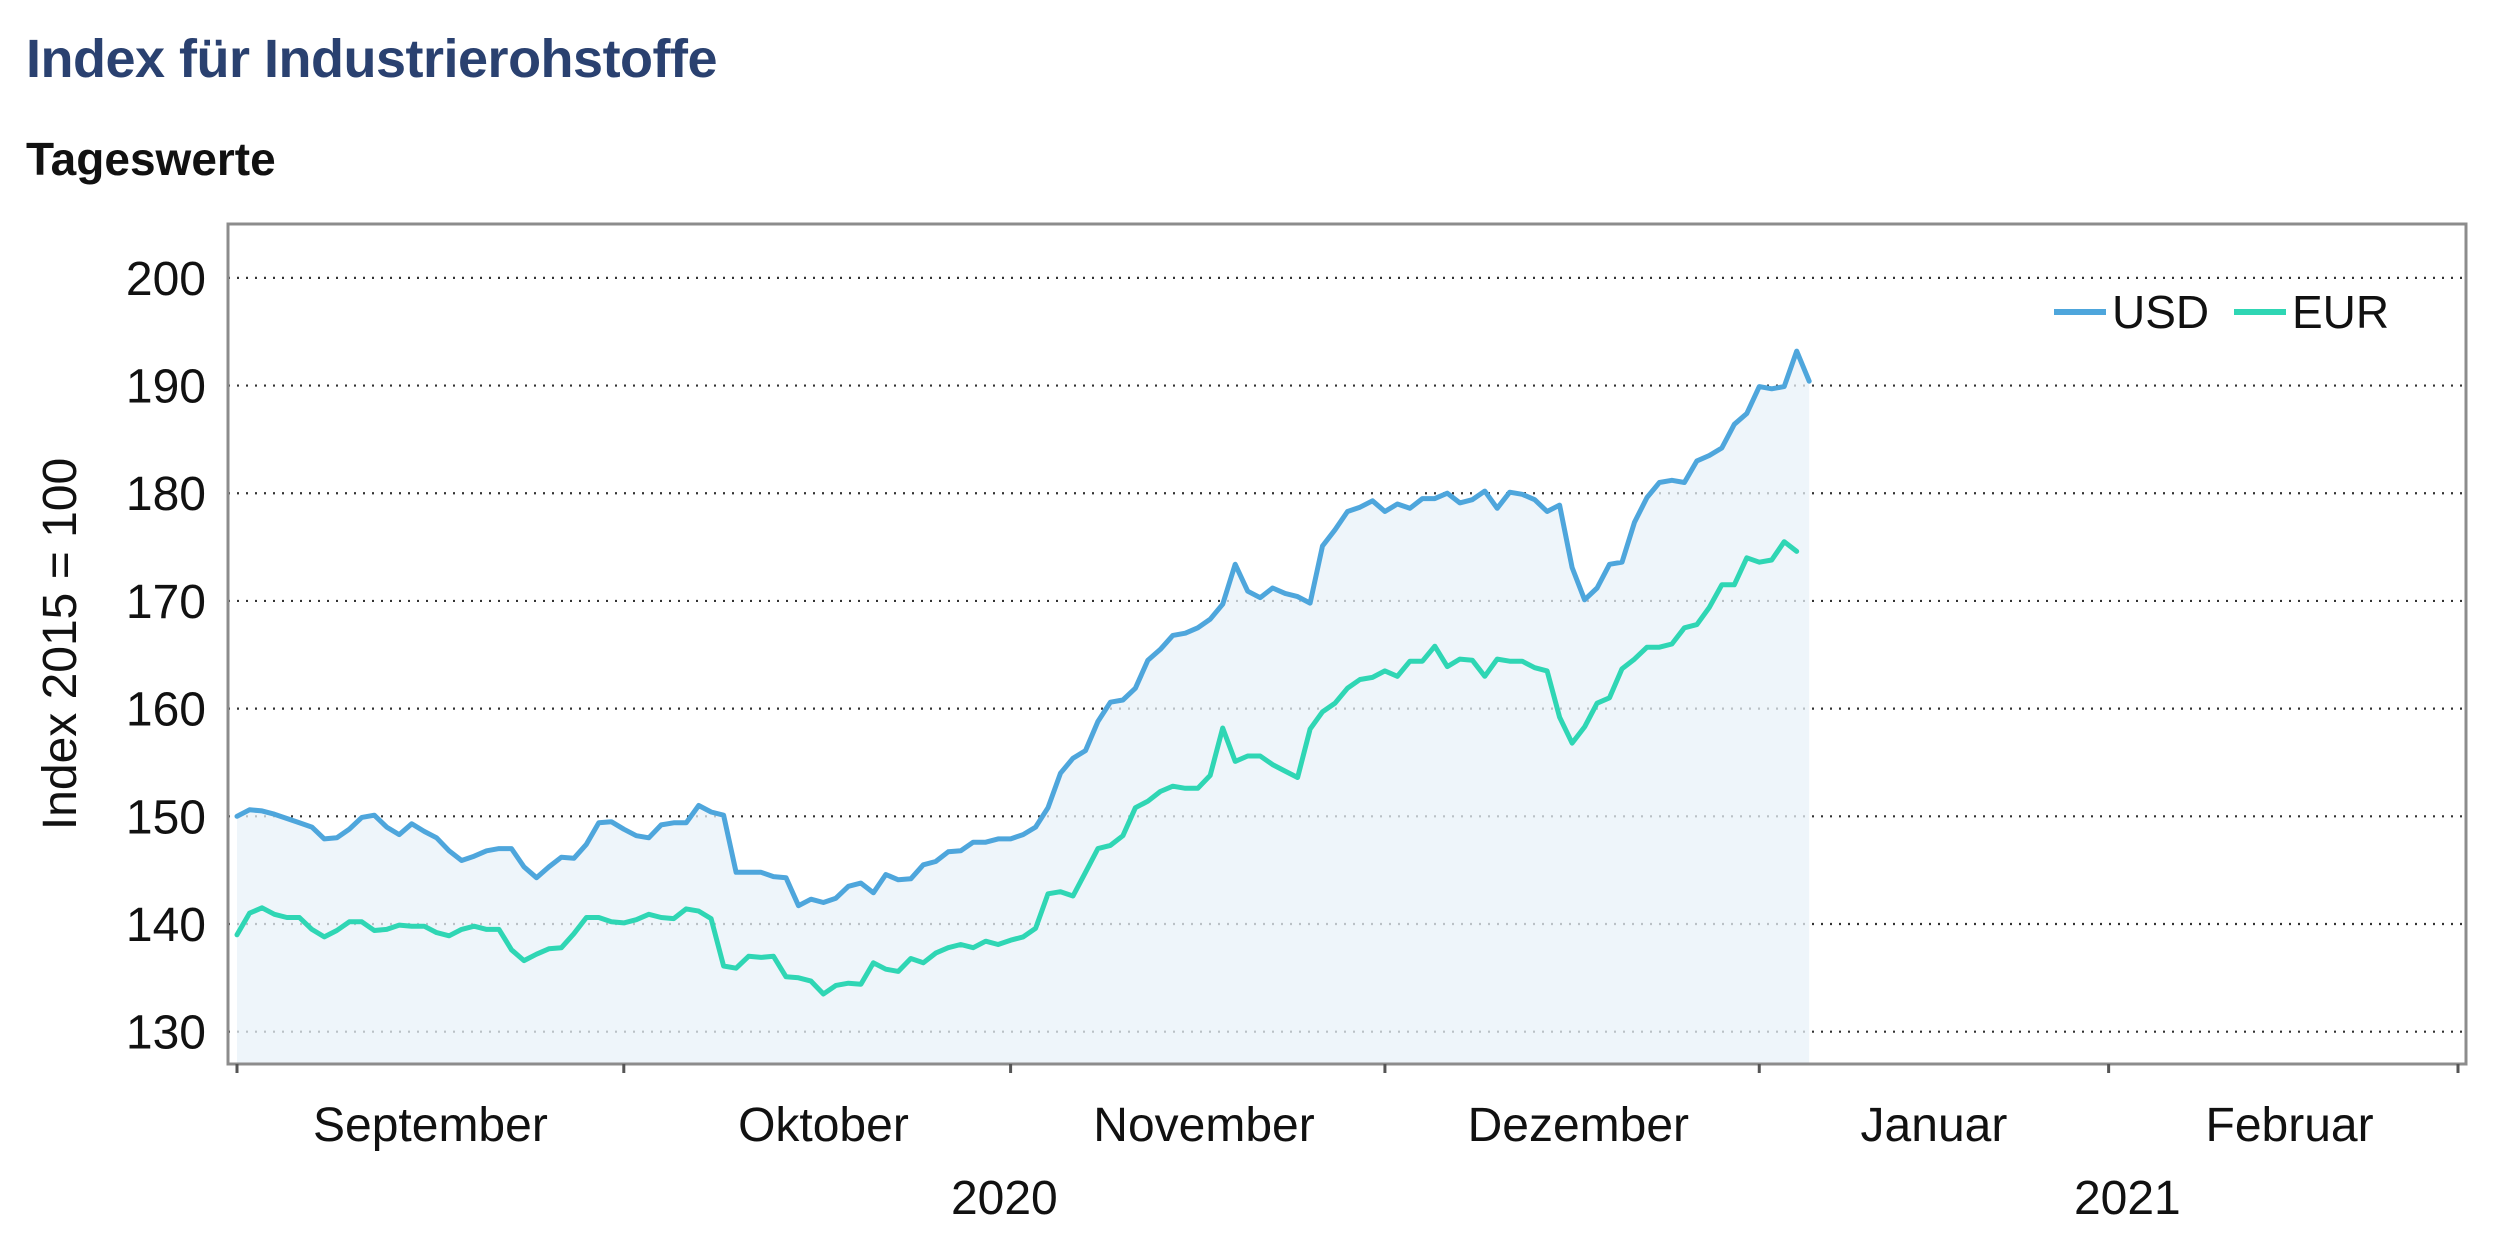  Describe the element at coordinates (2221, 312) in the screenshot. I see `legend: USD EUR` at that location.